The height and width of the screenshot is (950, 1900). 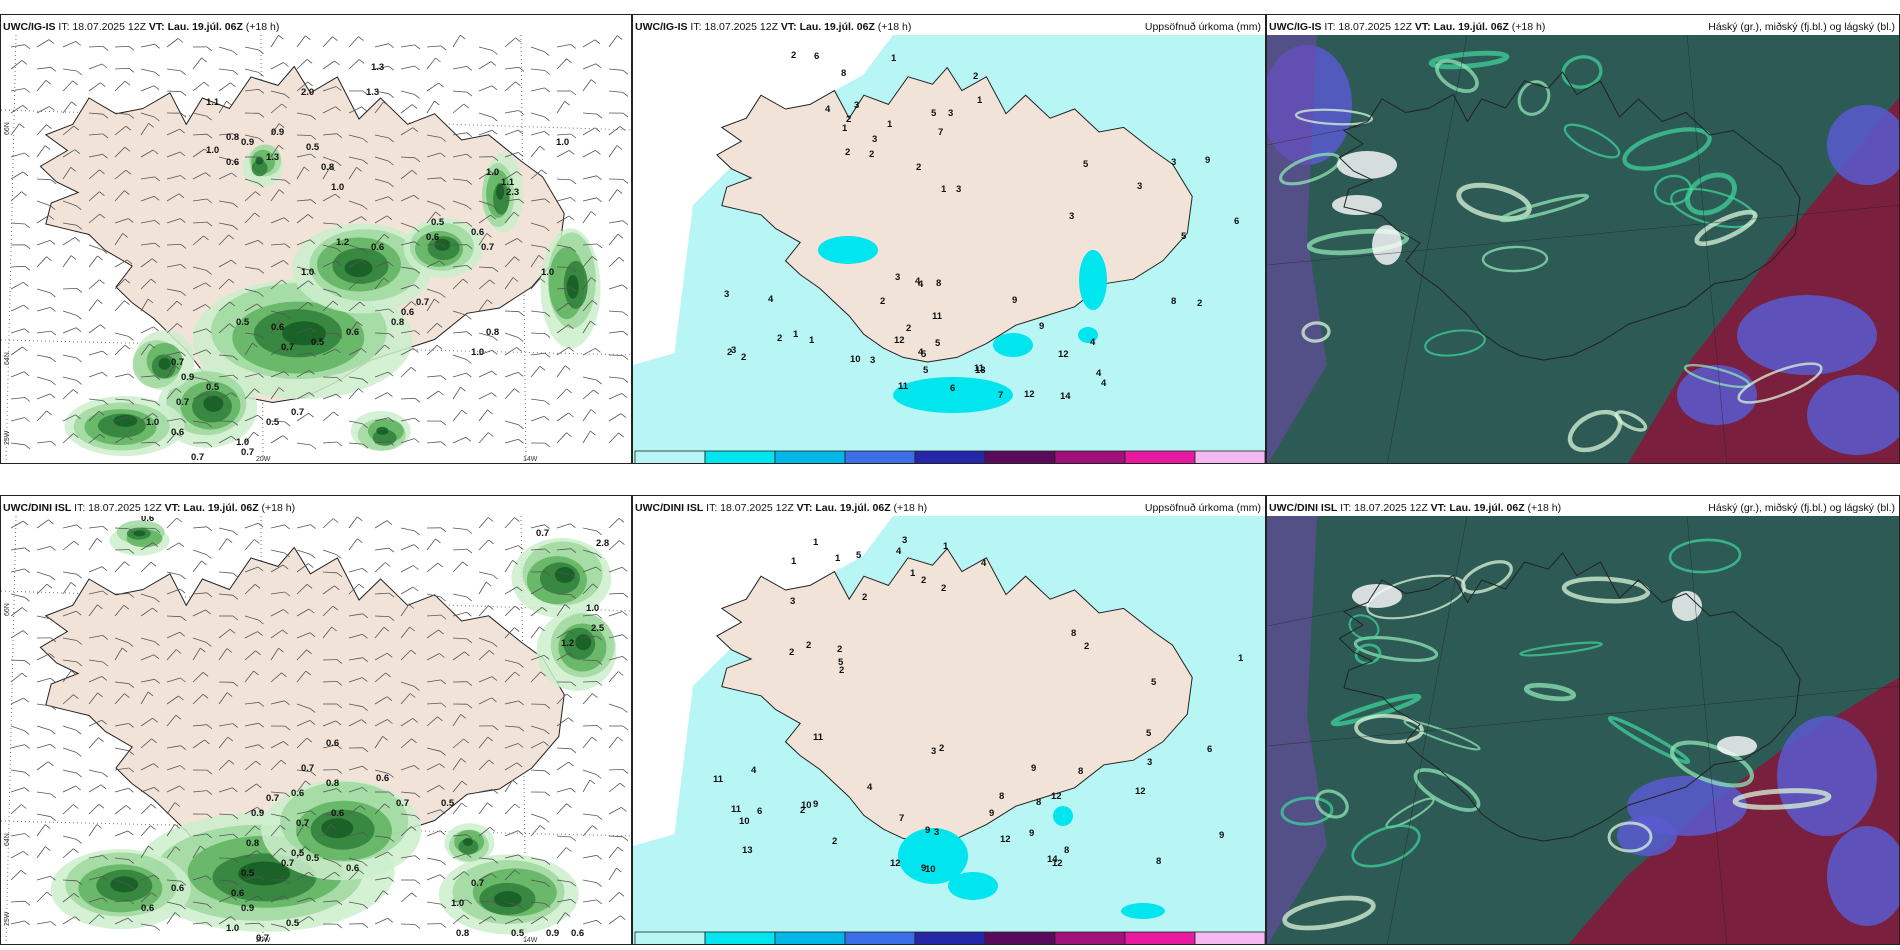 What do you see at coordinates (319, 242) in the screenshot?
I see `wind-barbs` at bounding box center [319, 242].